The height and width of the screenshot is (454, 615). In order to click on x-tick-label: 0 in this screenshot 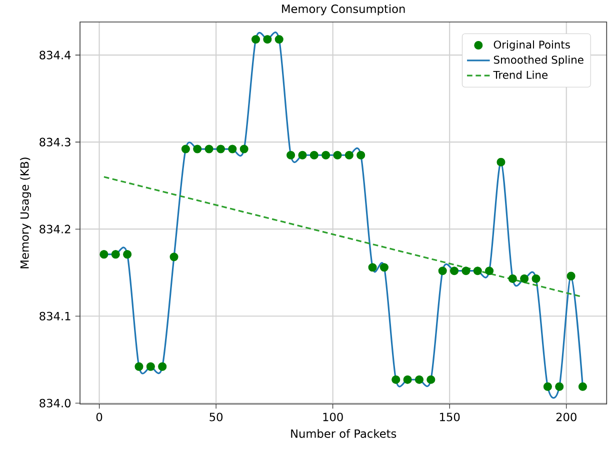, I will do `click(99, 417)`.